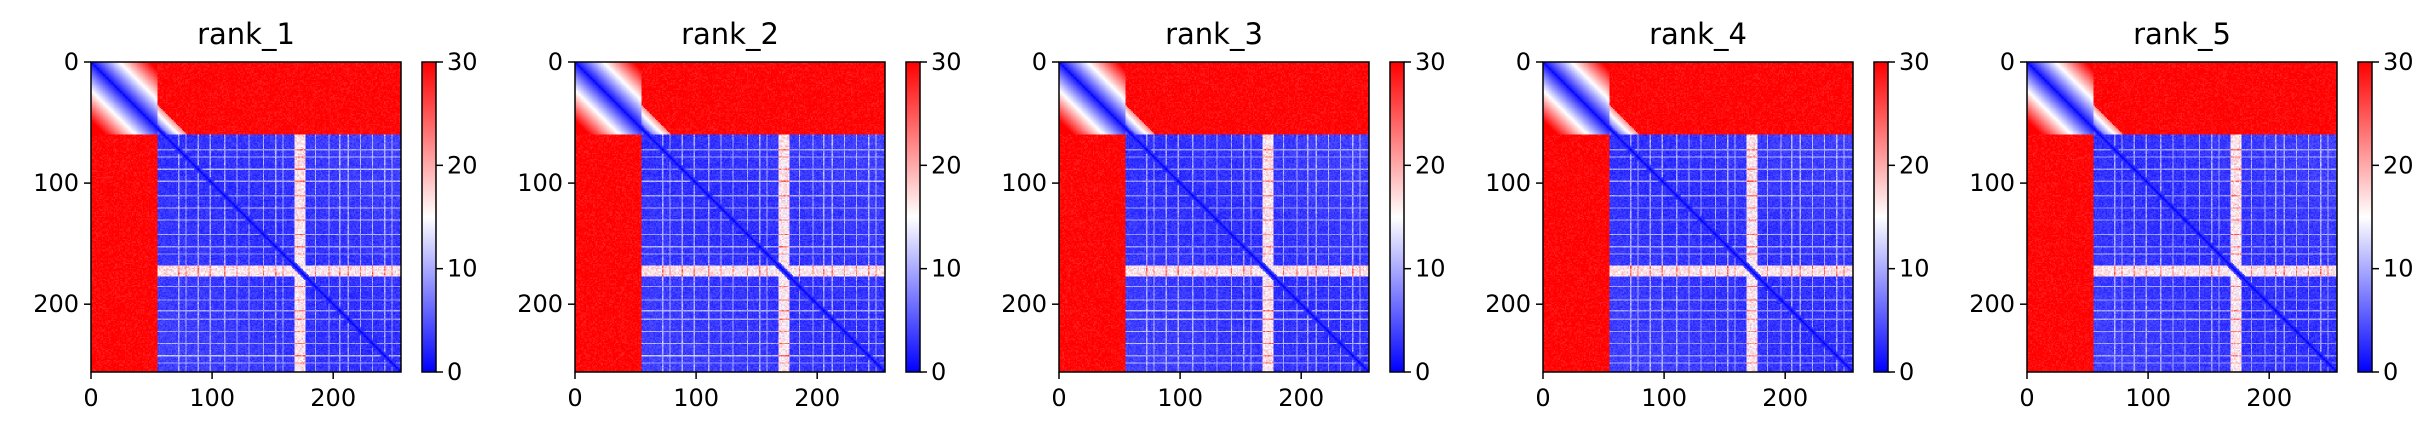  I want to click on panel-title: rank_5, so click(2182, 34).